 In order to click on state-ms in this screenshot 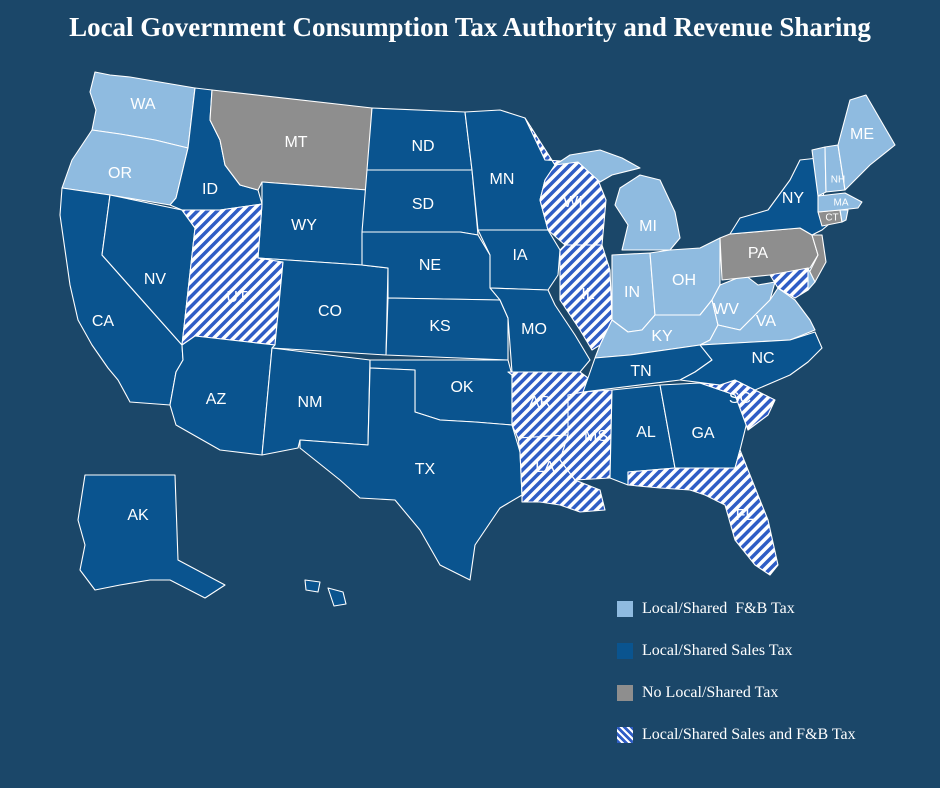, I will do `click(586, 435)`.